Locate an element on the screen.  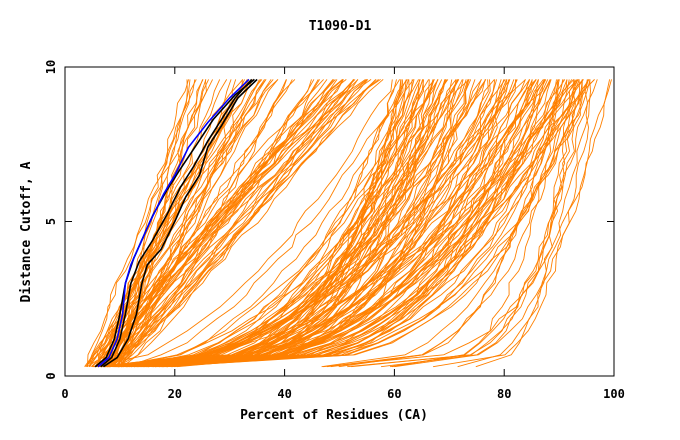
x-tick-label: 80 is located at coordinates (504, 394).